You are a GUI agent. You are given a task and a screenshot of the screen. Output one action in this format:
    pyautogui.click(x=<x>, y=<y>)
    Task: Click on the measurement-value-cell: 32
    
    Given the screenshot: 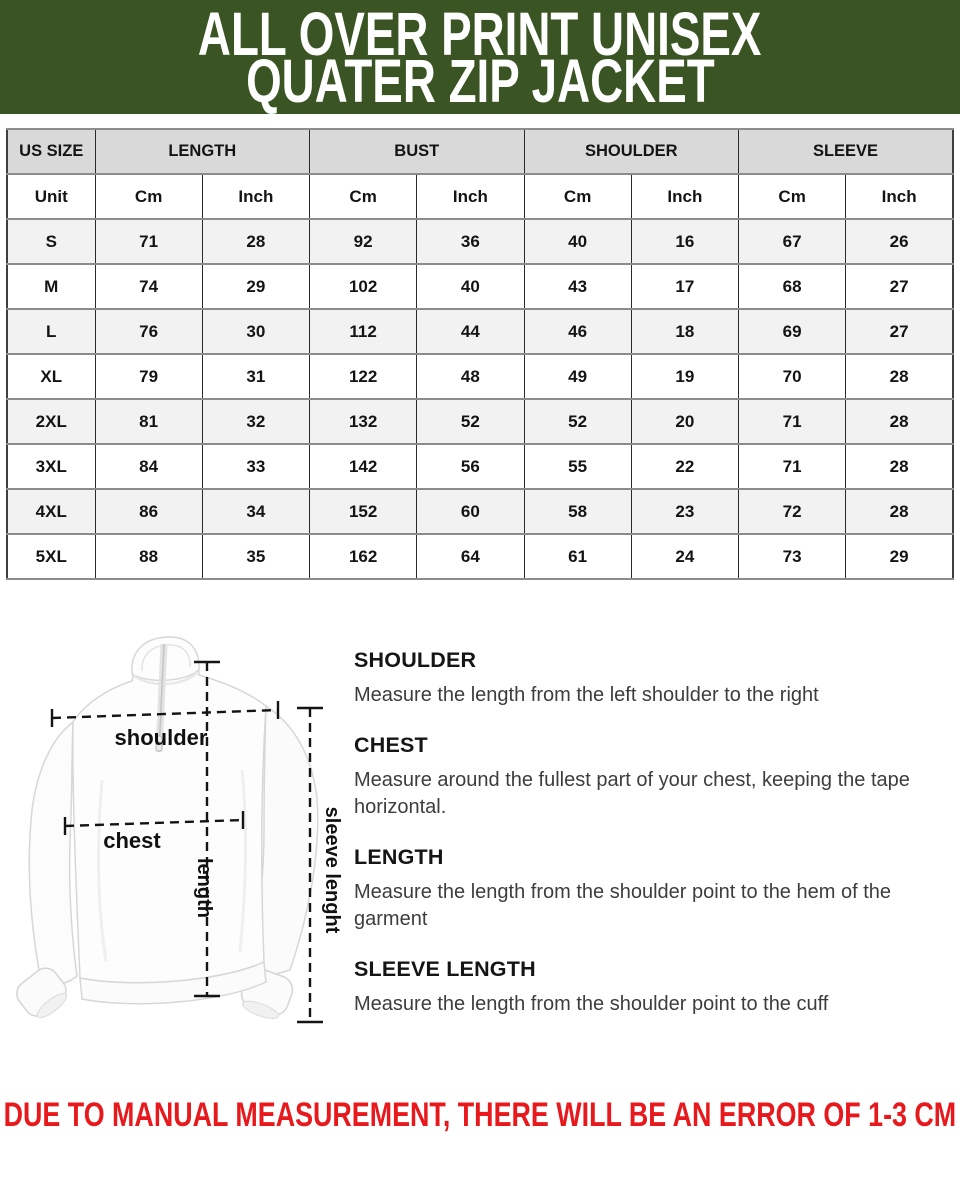 What is the action you would take?
    pyautogui.click(x=256, y=421)
    